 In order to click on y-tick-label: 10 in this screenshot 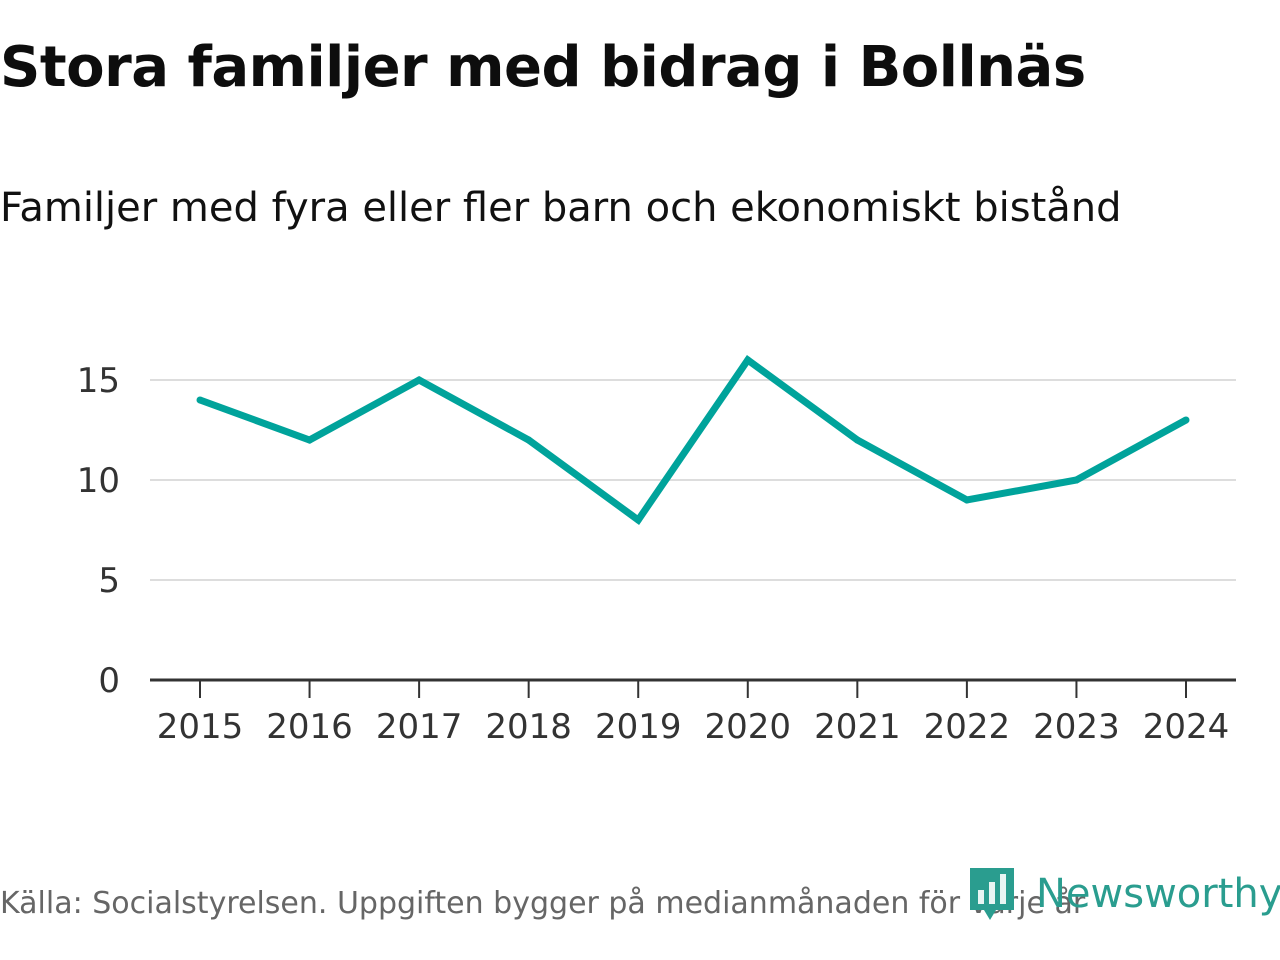, I will do `click(98, 481)`.